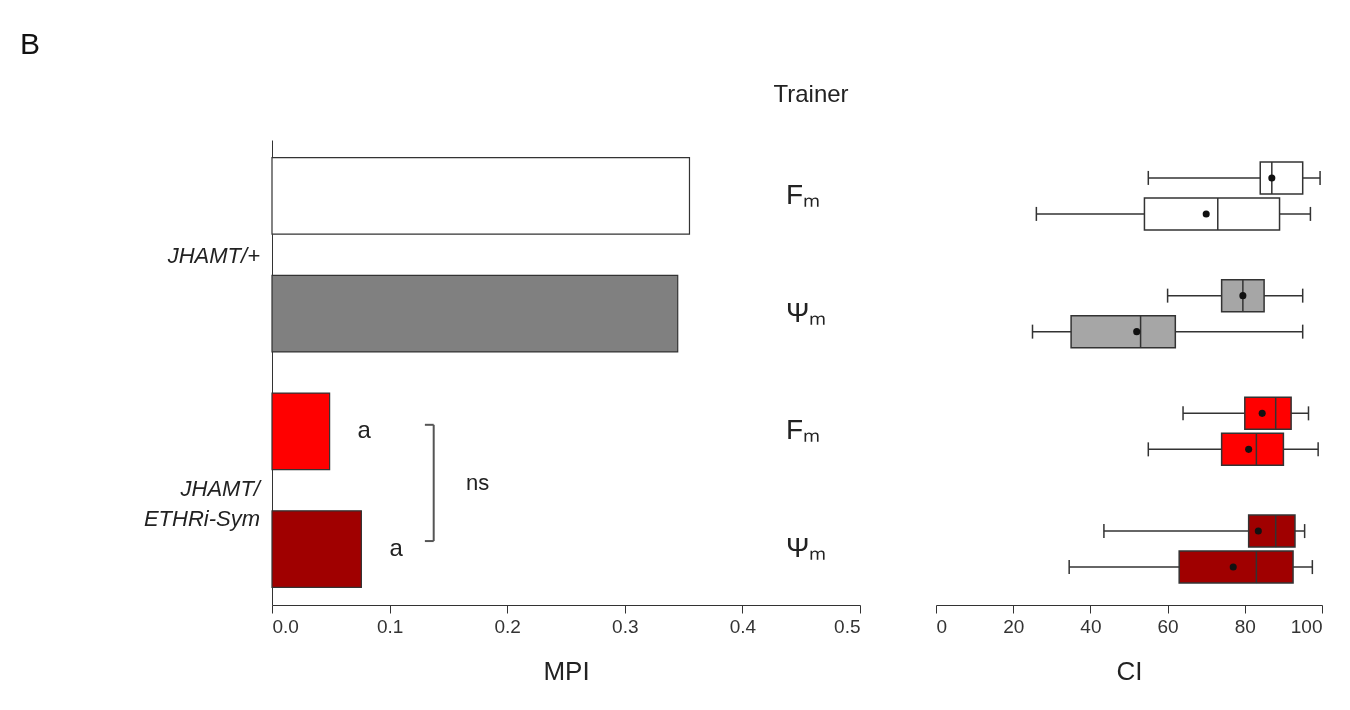 This screenshot has height=710, width=1350. Describe the element at coordinates (30, 43) in the screenshot. I see `text: B` at that location.